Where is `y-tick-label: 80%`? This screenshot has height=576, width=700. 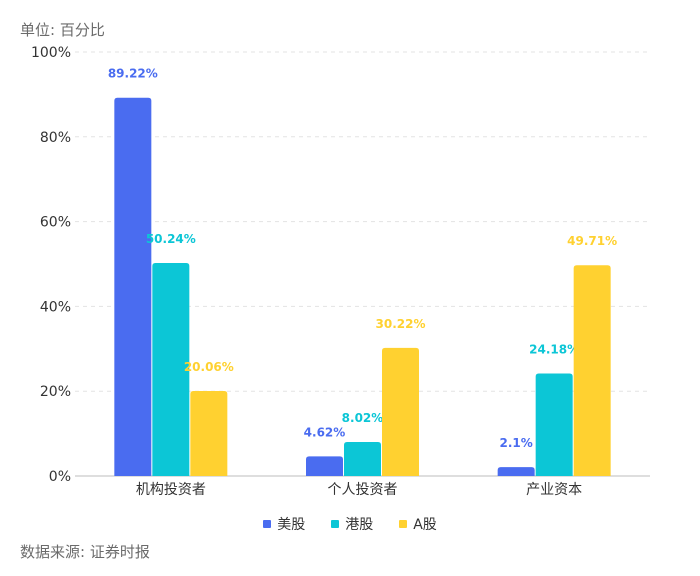 y-tick-label: 80% is located at coordinates (55, 138).